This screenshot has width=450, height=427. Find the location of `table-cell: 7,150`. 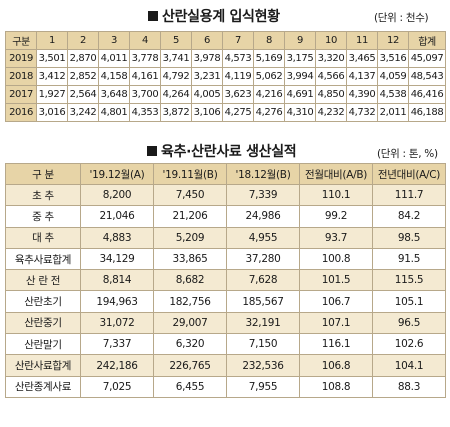

table-cell: 7,150 is located at coordinates (263, 344).